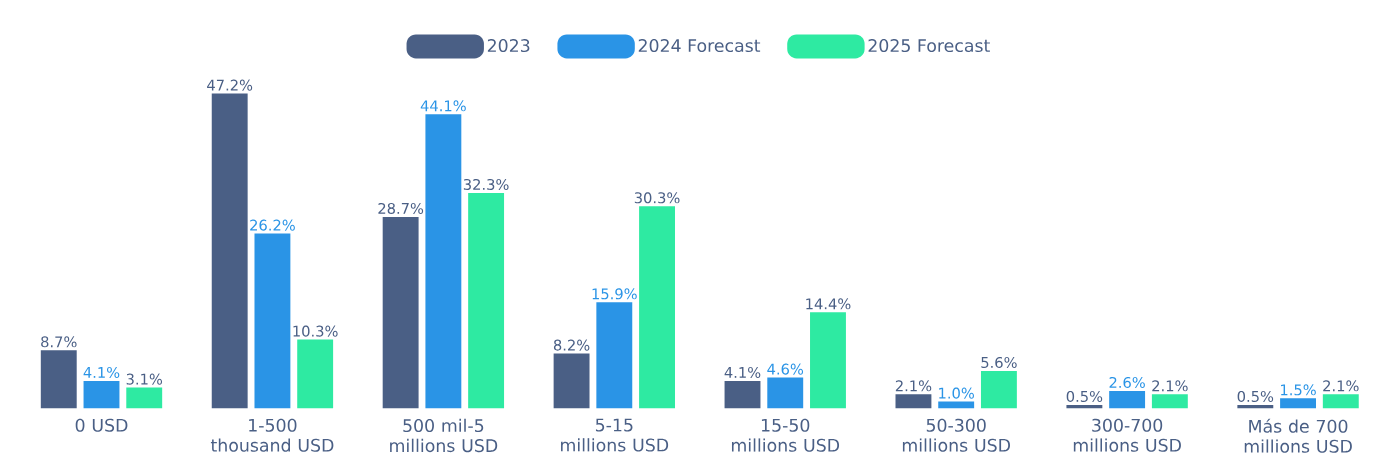 The image size is (1397, 462). Describe the element at coordinates (272, 225) in the screenshot. I see `data-label: 26.2%` at that location.